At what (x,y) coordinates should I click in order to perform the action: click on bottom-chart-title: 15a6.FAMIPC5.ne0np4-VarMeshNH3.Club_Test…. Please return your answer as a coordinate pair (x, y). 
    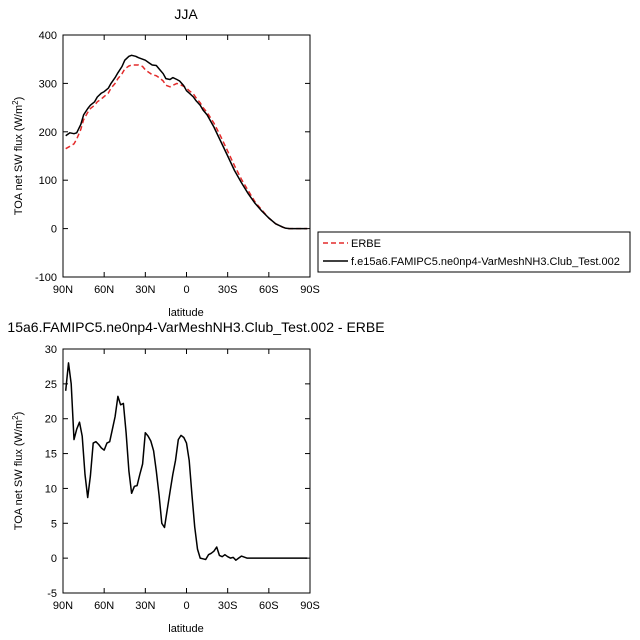
    Looking at the image, I should click on (195, 327).